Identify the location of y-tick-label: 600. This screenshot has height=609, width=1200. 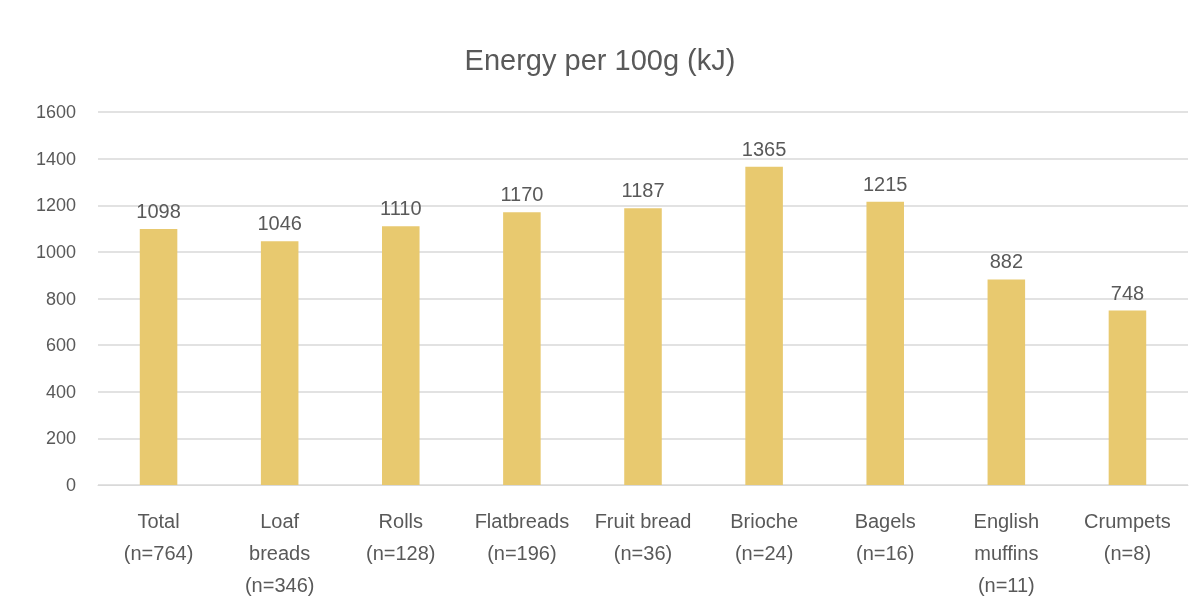
(60, 345).